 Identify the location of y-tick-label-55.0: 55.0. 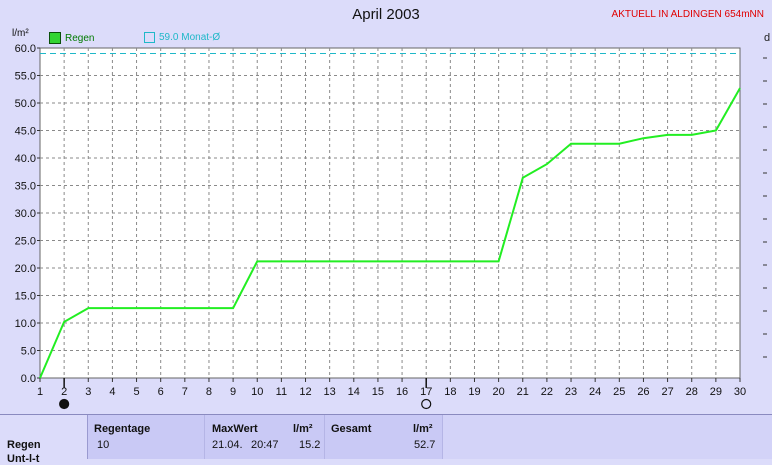
(25, 77).